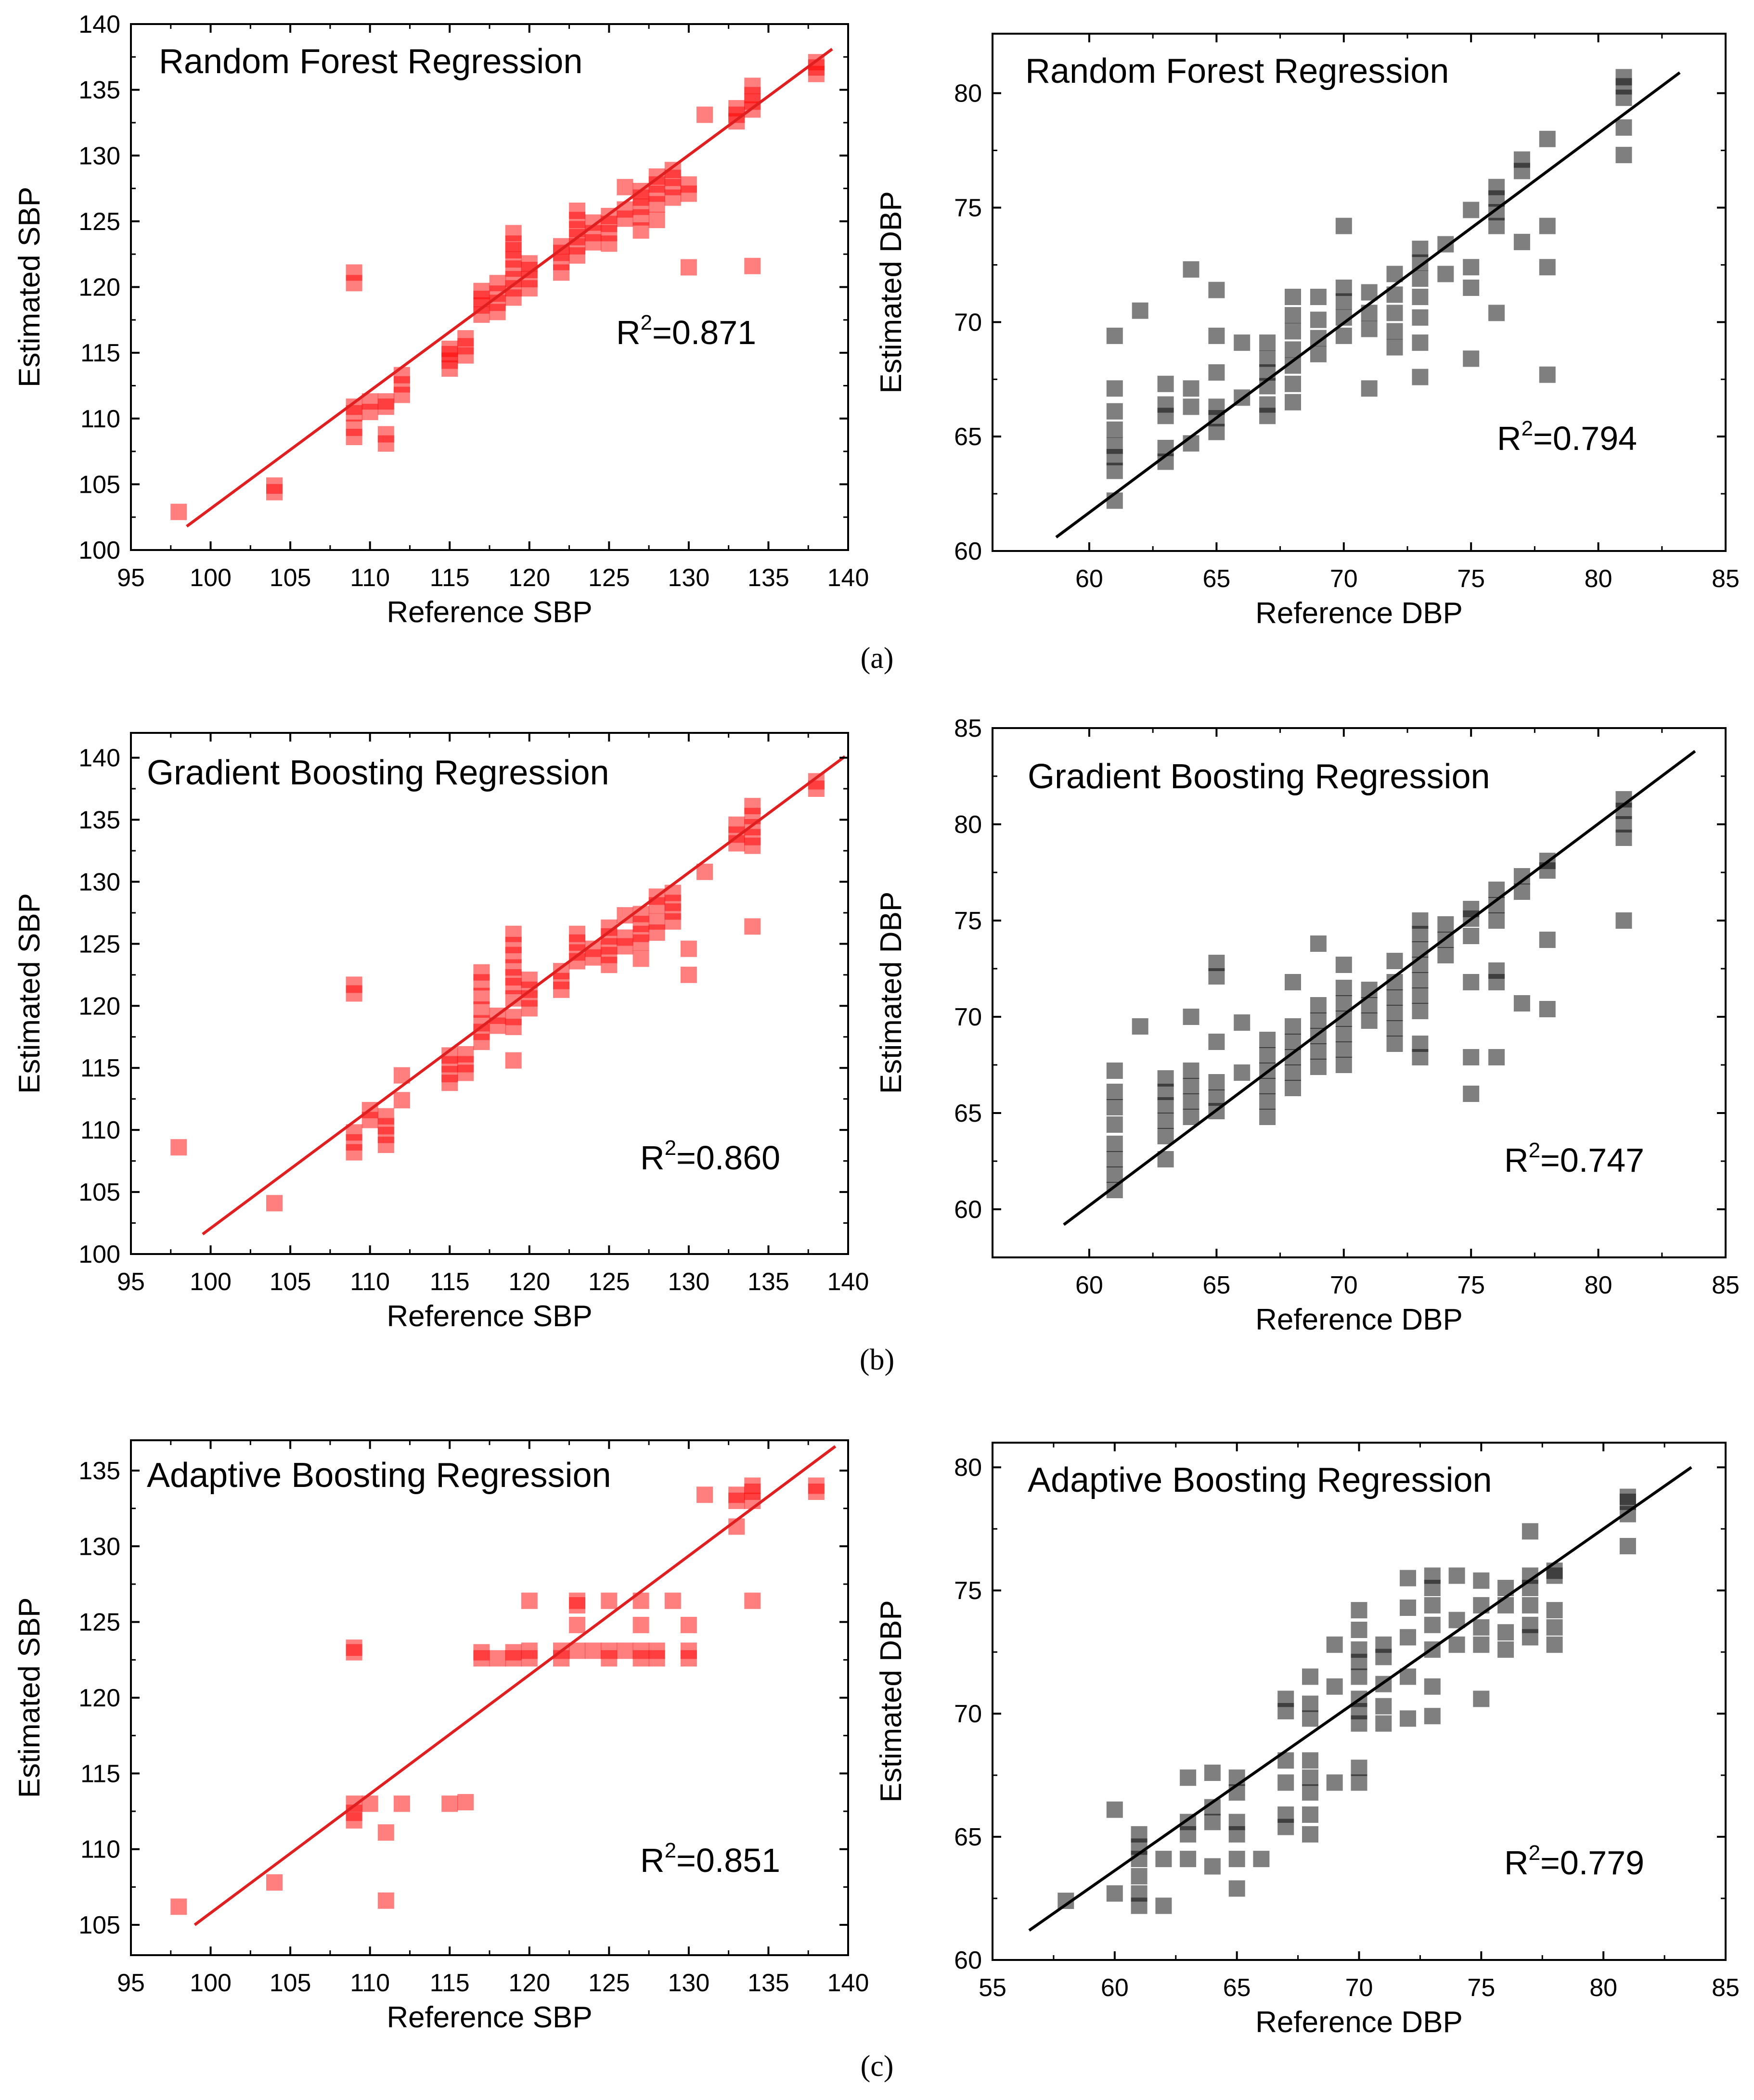 This screenshot has width=1754, height=2100. I want to click on r-squared-sup: 2, so click(1527, 428).